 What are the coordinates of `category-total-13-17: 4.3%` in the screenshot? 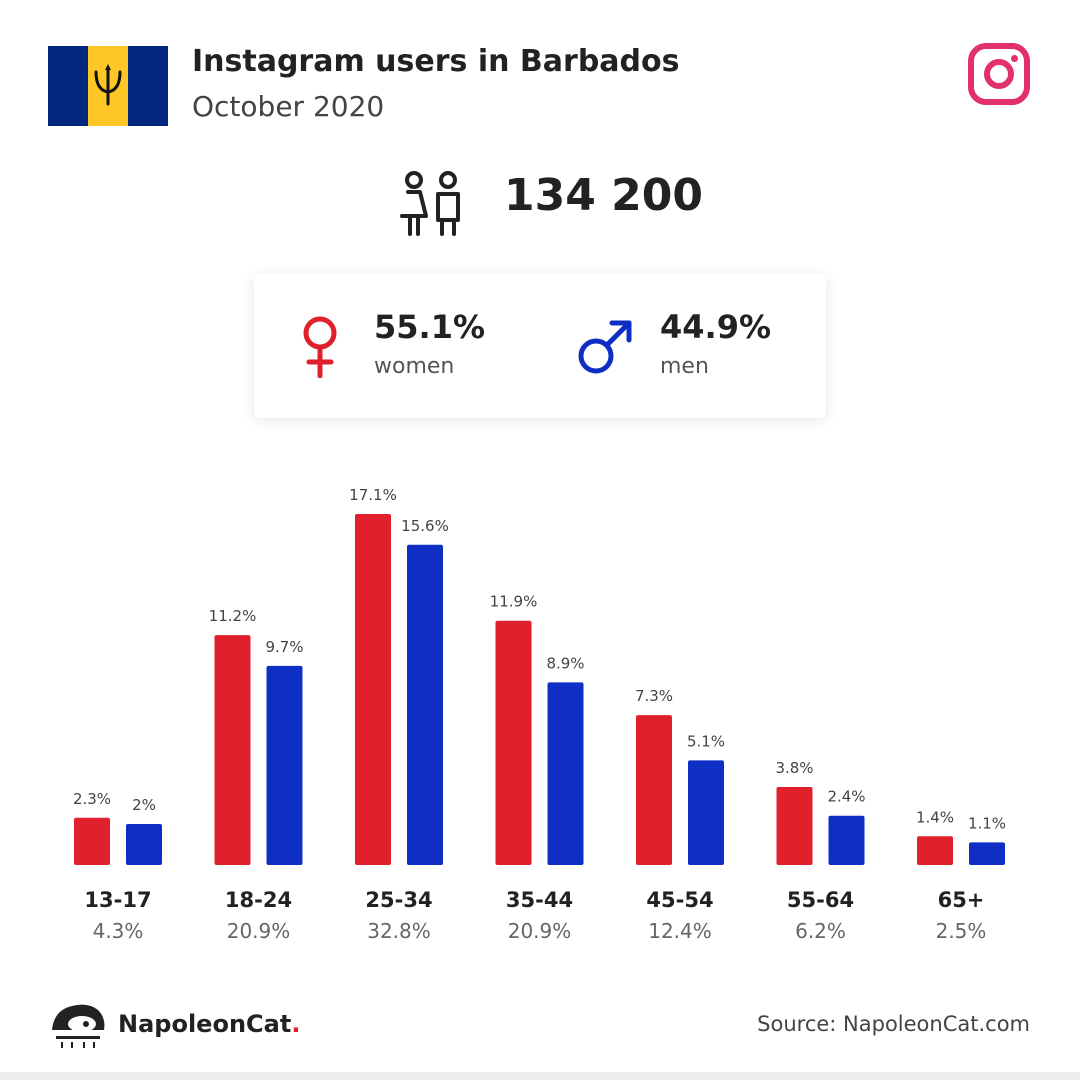 It's located at (118, 931).